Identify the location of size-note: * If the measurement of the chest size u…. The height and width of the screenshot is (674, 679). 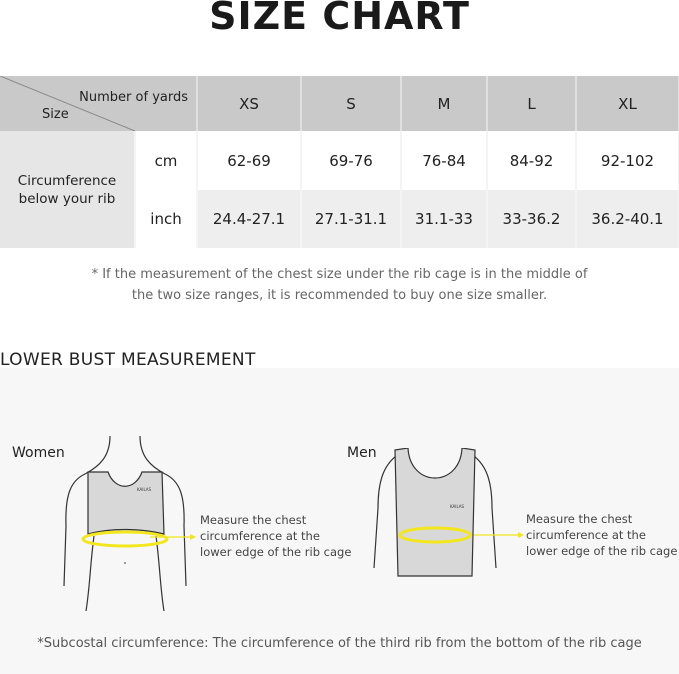
(339, 285).